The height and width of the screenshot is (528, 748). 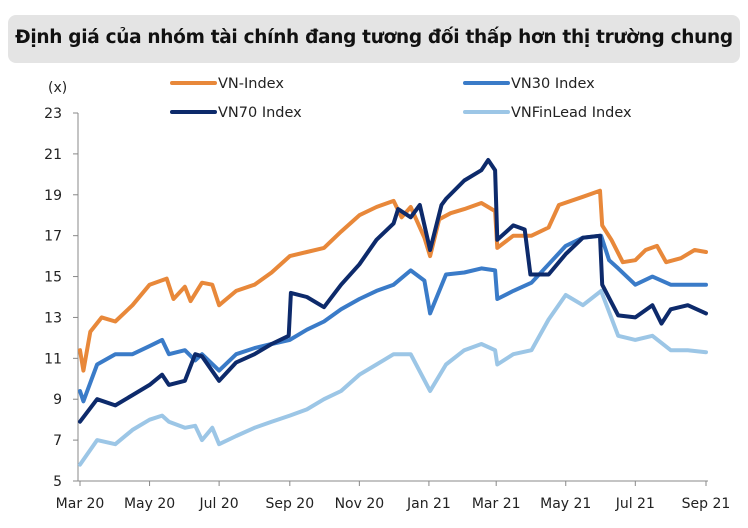 What do you see at coordinates (565, 504) in the screenshot?
I see `x-tick-label: May 21` at bounding box center [565, 504].